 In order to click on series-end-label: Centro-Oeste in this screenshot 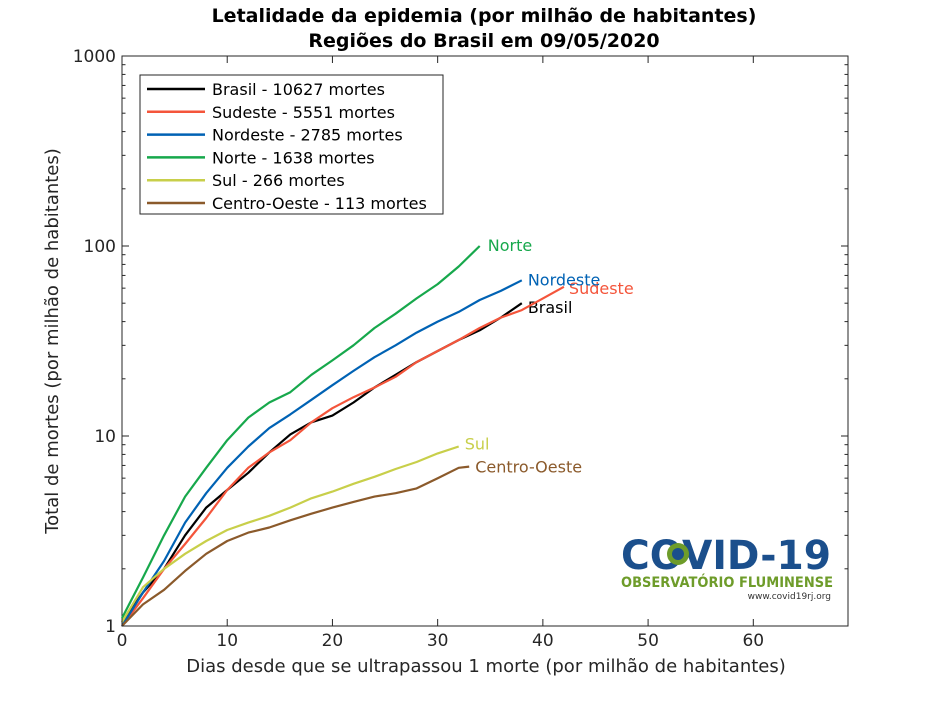, I will do `click(528, 467)`.